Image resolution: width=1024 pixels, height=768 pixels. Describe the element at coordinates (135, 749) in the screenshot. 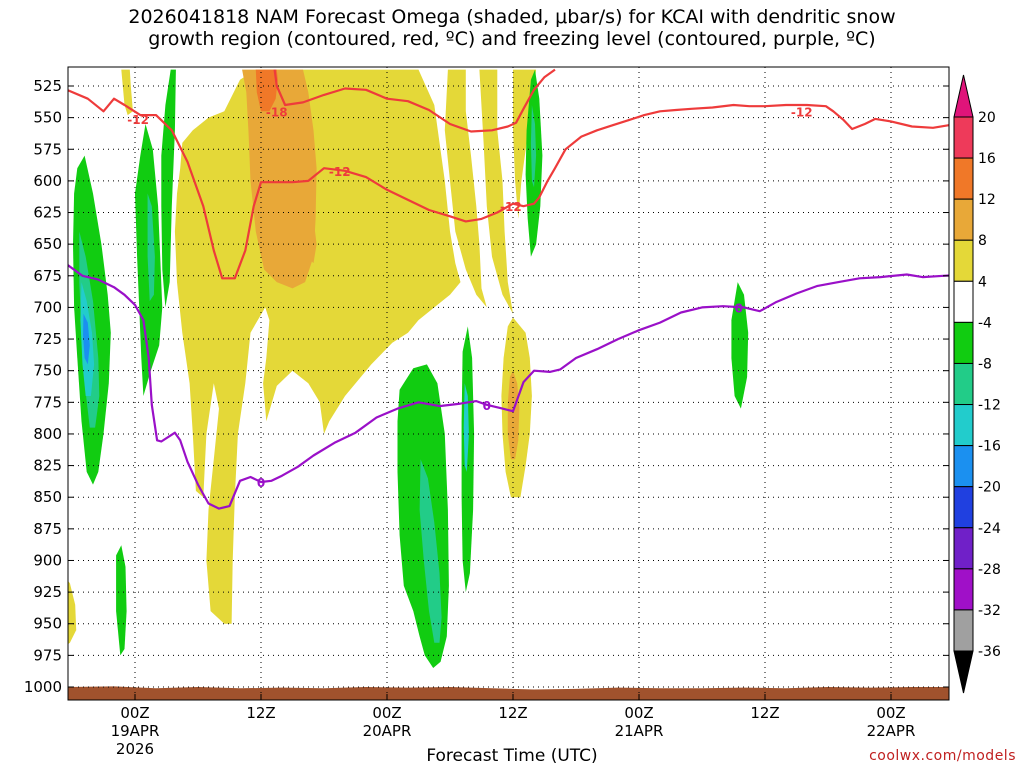

I see `x-tick-year-0: 2026` at that location.